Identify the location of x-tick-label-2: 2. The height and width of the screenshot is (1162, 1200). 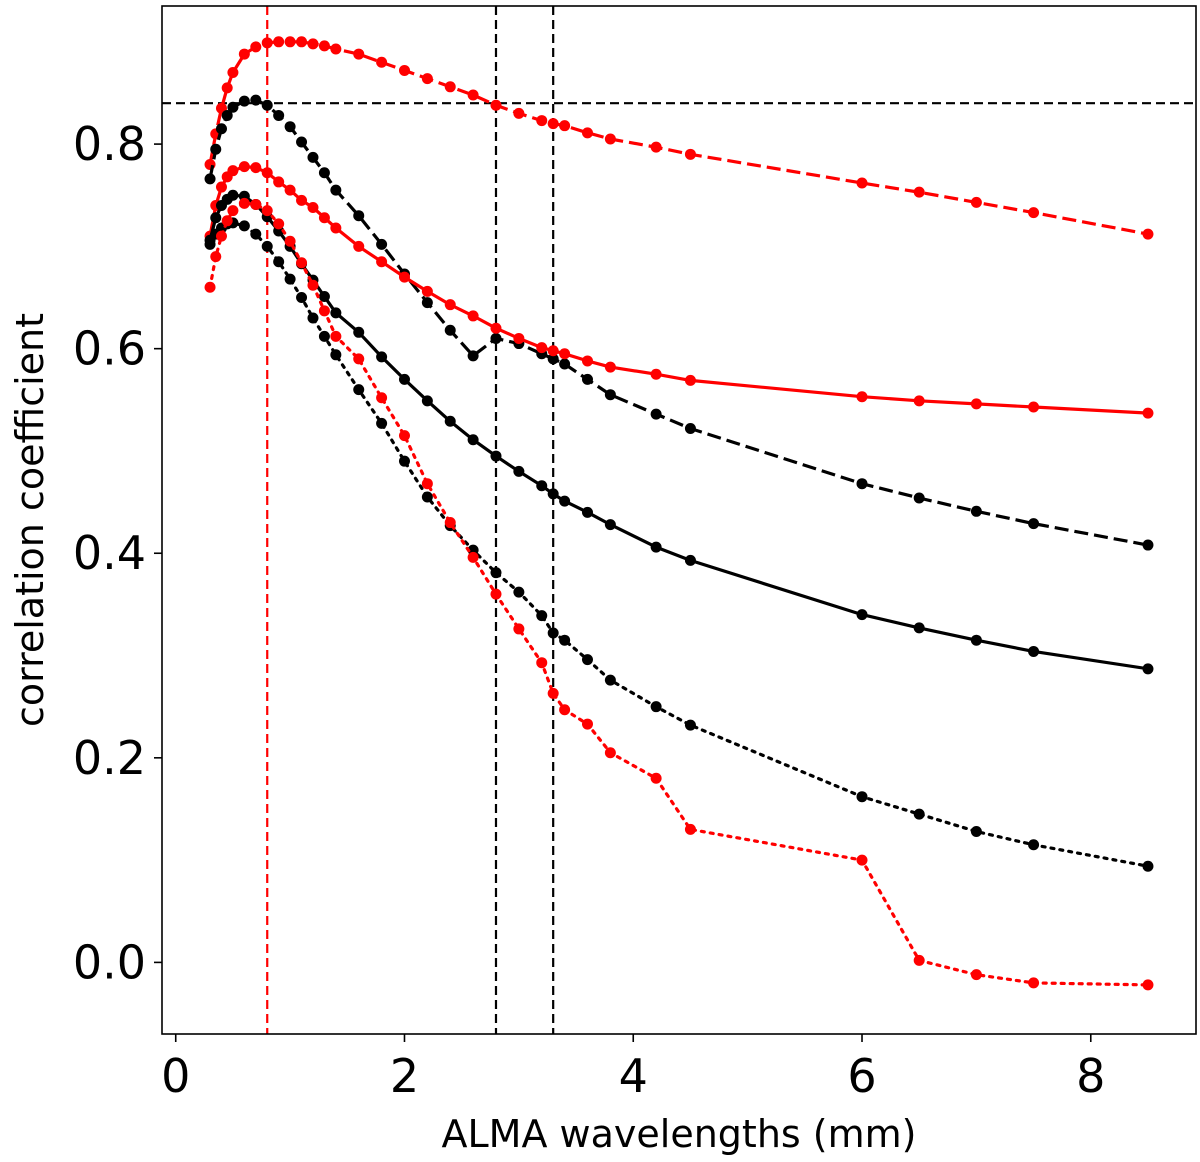
(404, 1076).